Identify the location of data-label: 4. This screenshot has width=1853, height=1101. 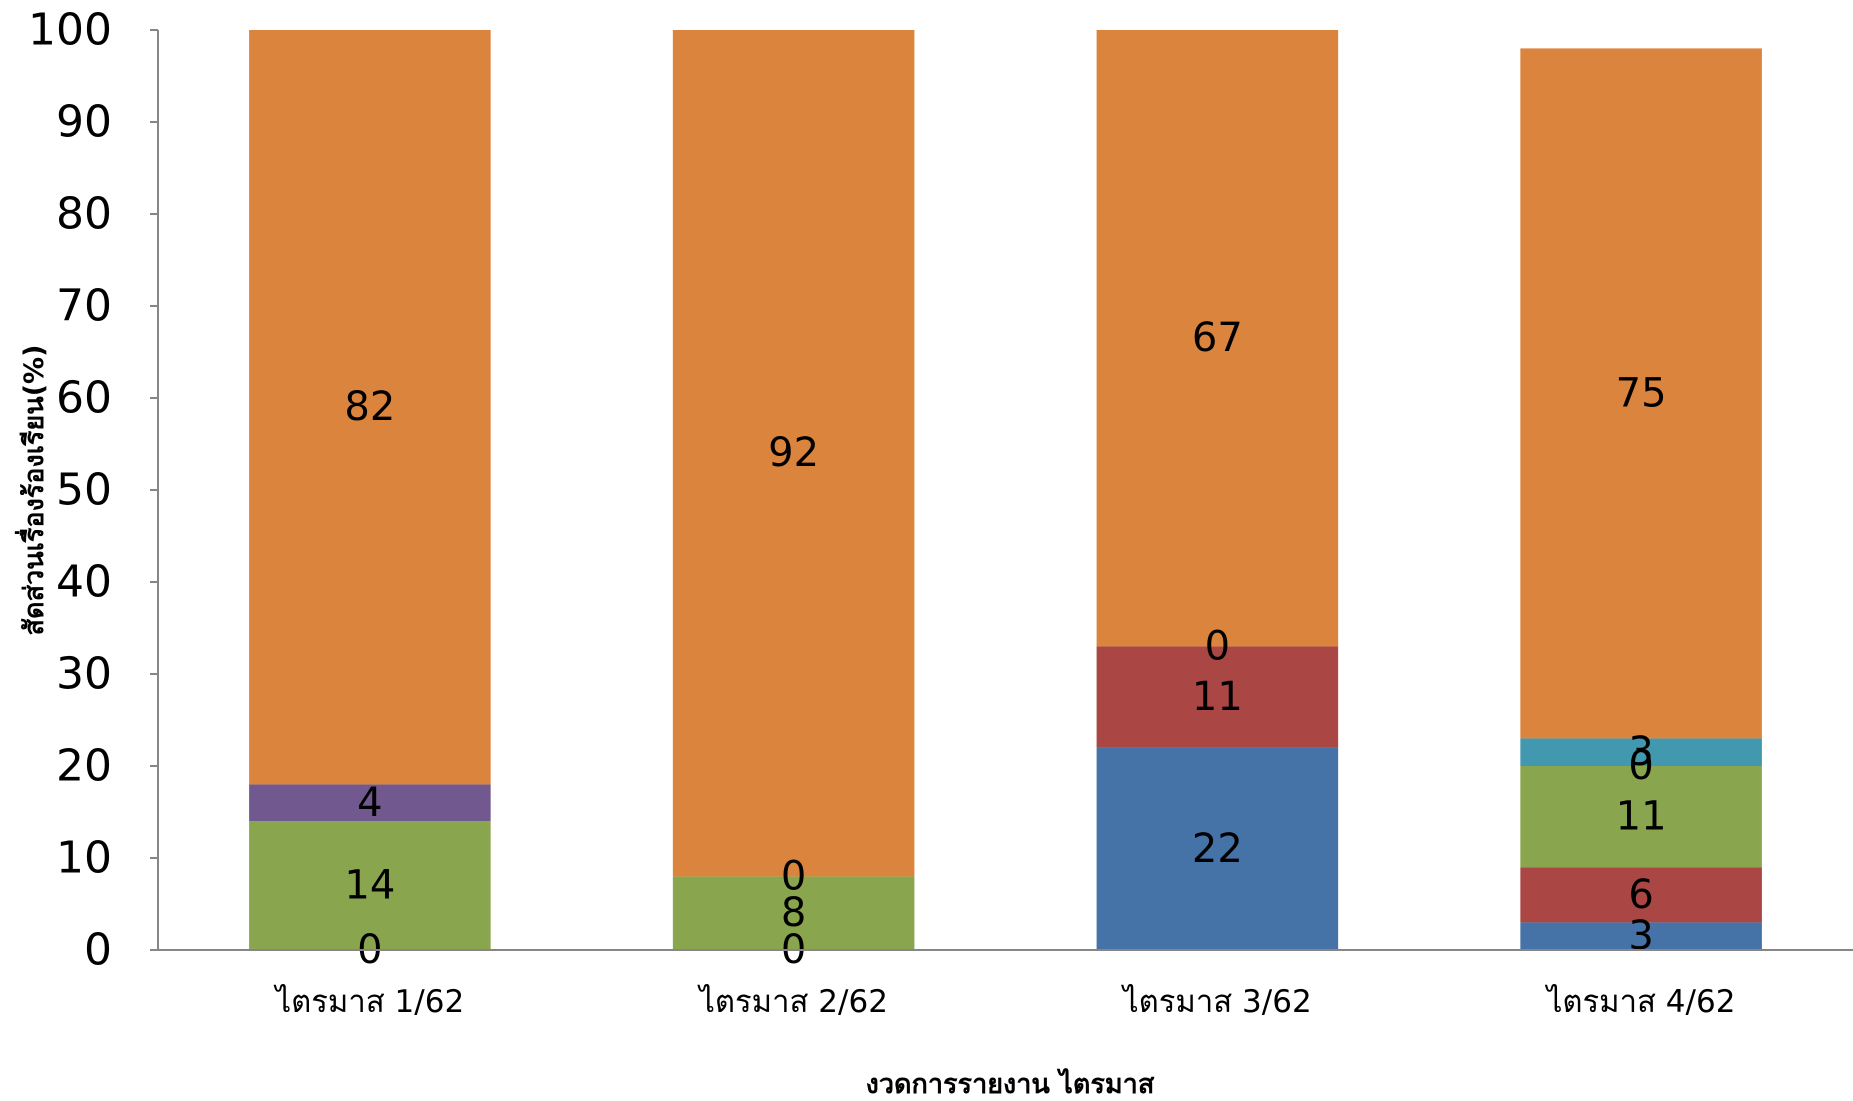
(369, 803).